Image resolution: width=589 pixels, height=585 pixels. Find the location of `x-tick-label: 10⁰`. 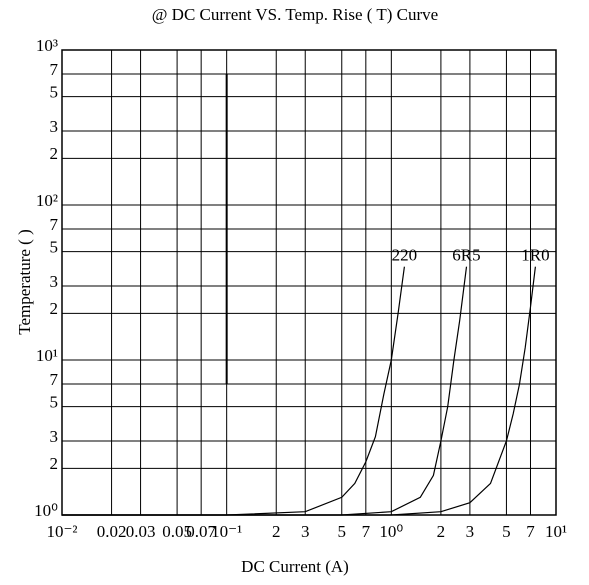

x-tick-label: 10⁰ is located at coordinates (391, 531).